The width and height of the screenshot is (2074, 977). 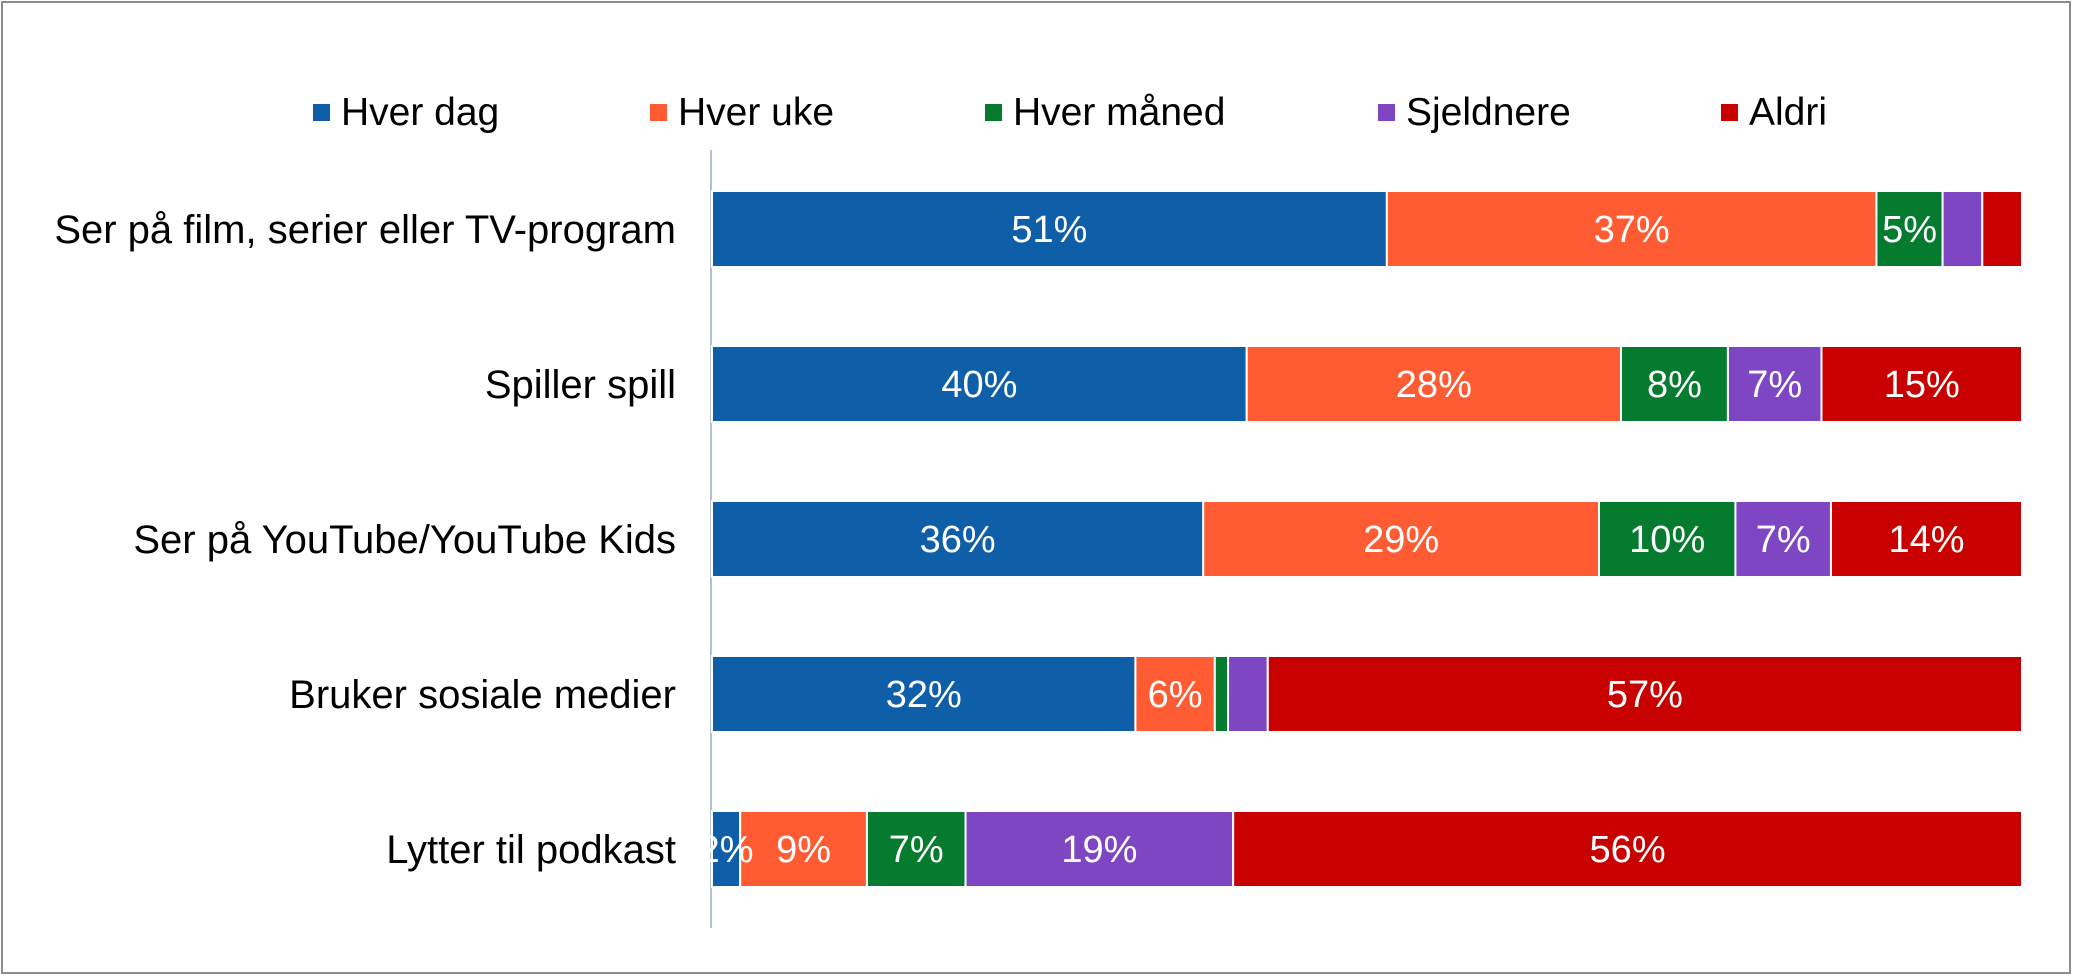 What do you see at coordinates (1434, 385) in the screenshot?
I see `data-label: 28%` at bounding box center [1434, 385].